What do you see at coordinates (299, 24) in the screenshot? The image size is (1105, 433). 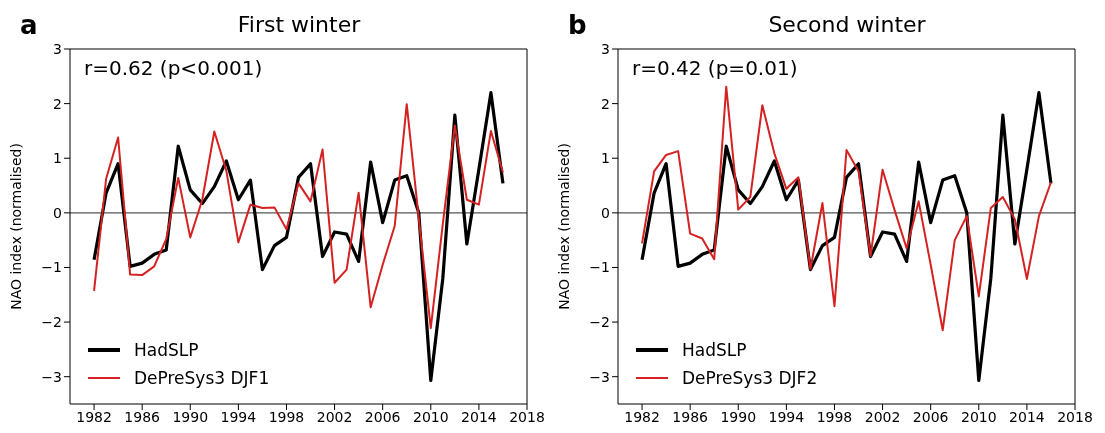 I see `chart-title: First winter` at bounding box center [299, 24].